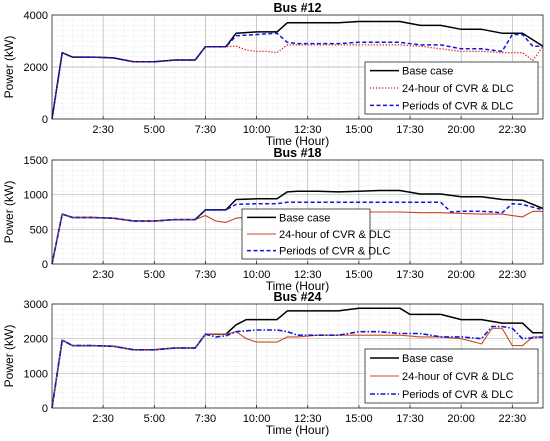  Describe the element at coordinates (39, 230) in the screenshot. I see `y-tick-label: 500` at that location.